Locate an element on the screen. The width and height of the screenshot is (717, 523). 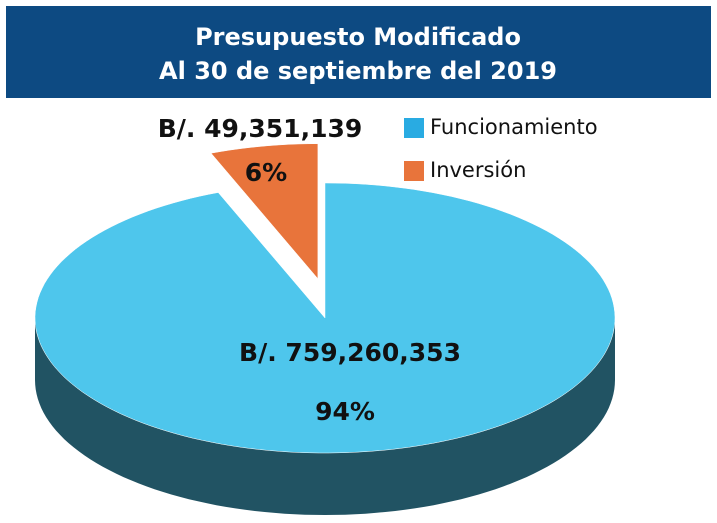
slice is located at coordinates (264, 211).